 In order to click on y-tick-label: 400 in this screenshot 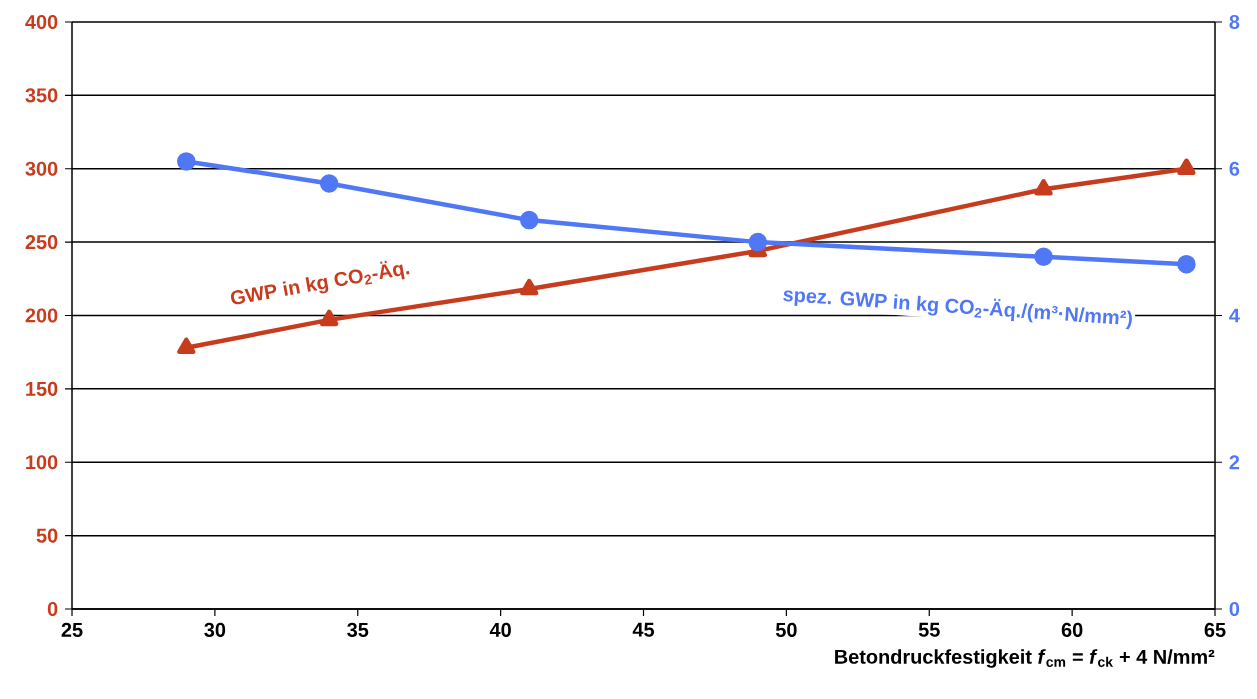, I will do `click(41, 22)`.